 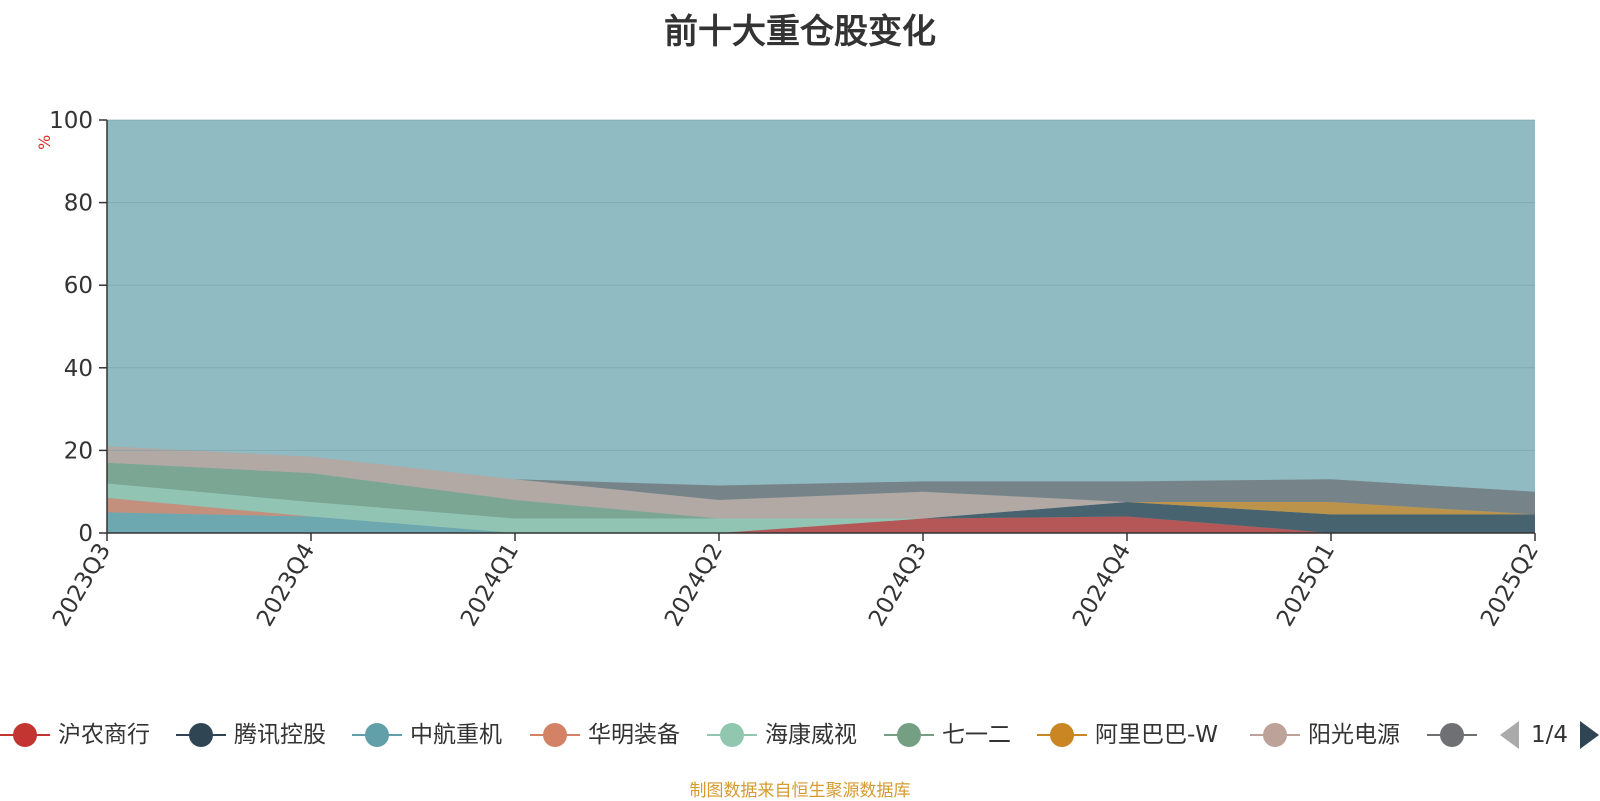 What do you see at coordinates (490, 585) in the screenshot?
I see `x-tick-label-2: 2024Q1` at bounding box center [490, 585].